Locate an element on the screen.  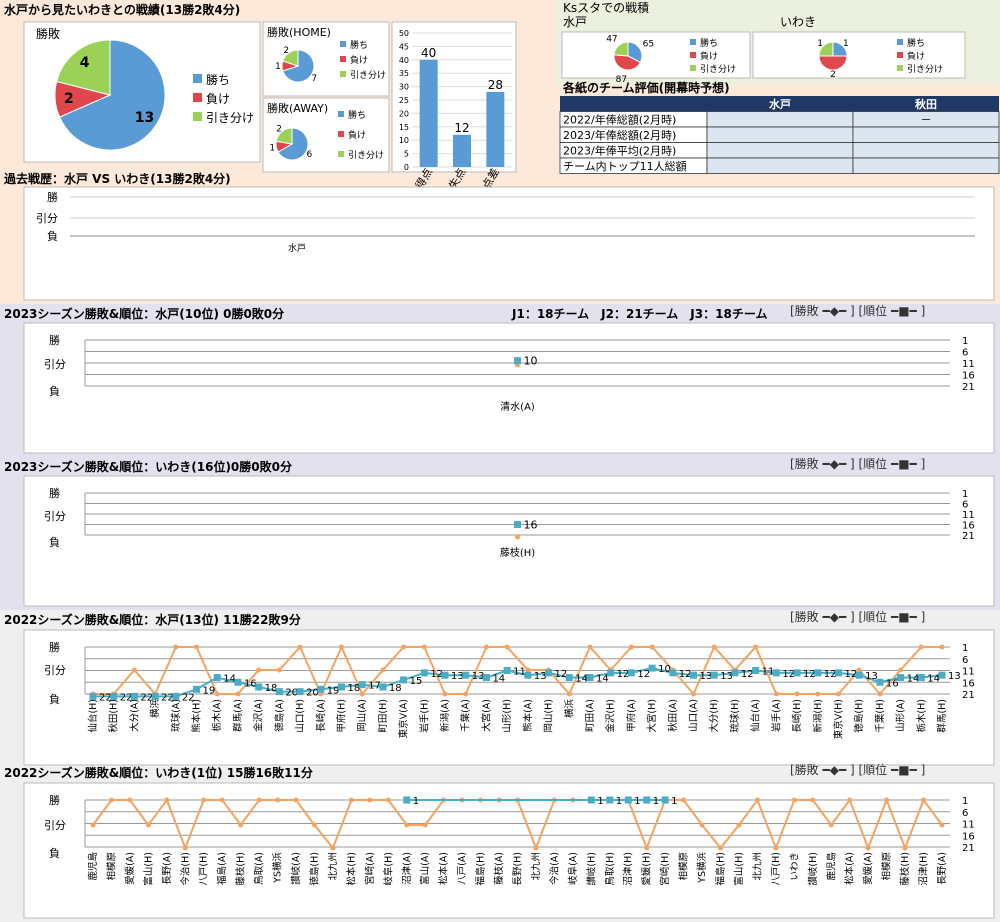
x-category-label: 栃木(H) is located at coordinates (921, 716).